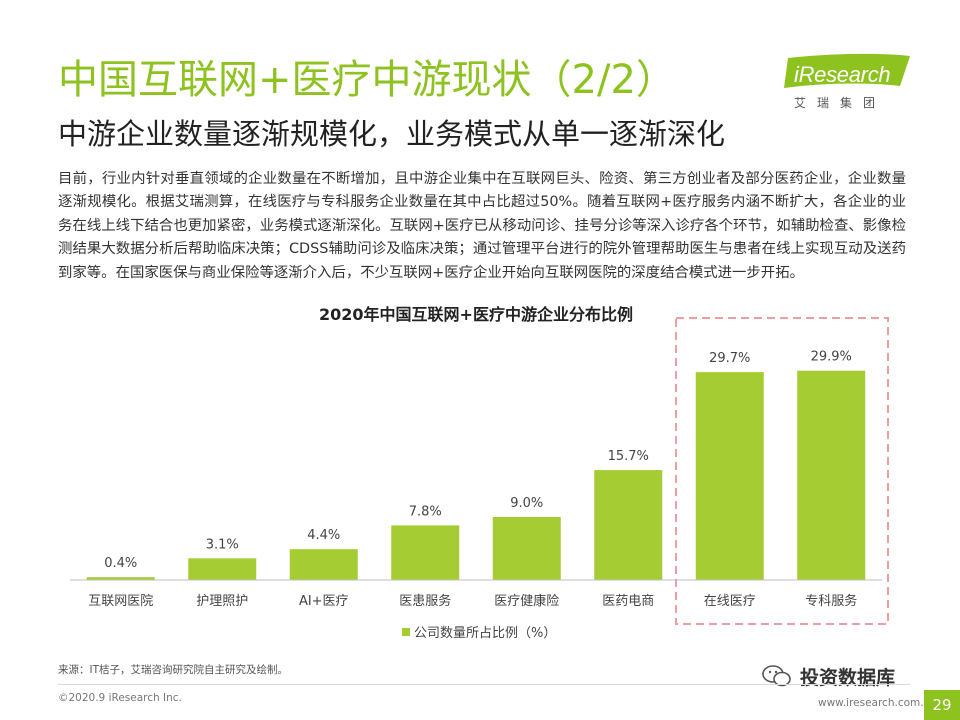 Image resolution: width=960 pixels, height=720 pixels. I want to click on value-label-2: 4.4%, so click(323, 535).